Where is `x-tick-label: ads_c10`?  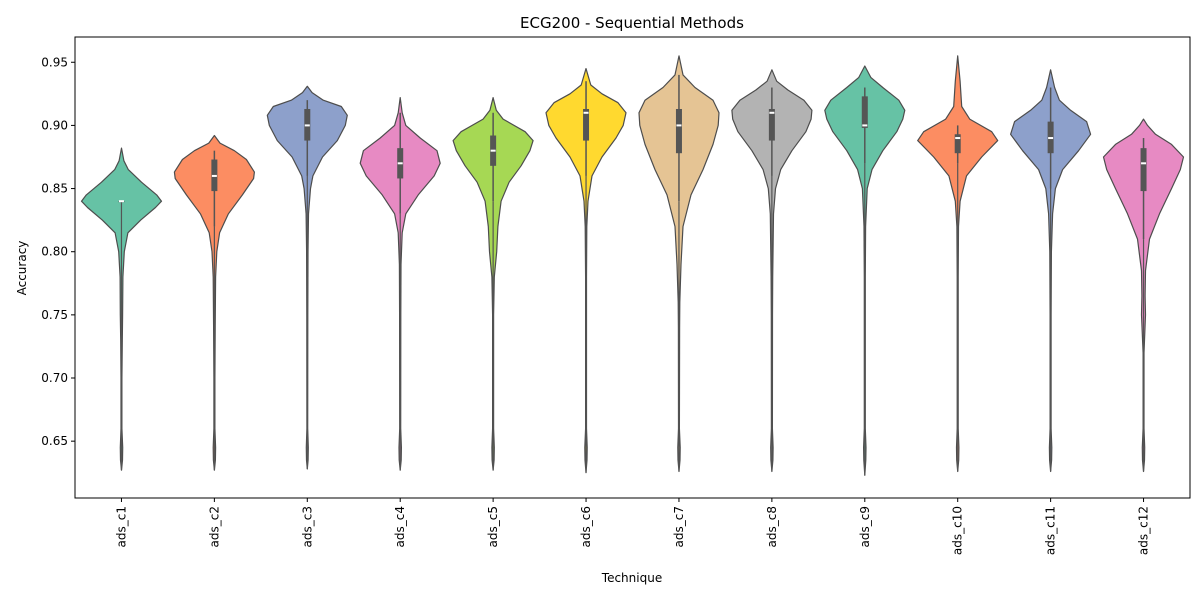
x-tick-label: ads_c10 is located at coordinates (958, 530).